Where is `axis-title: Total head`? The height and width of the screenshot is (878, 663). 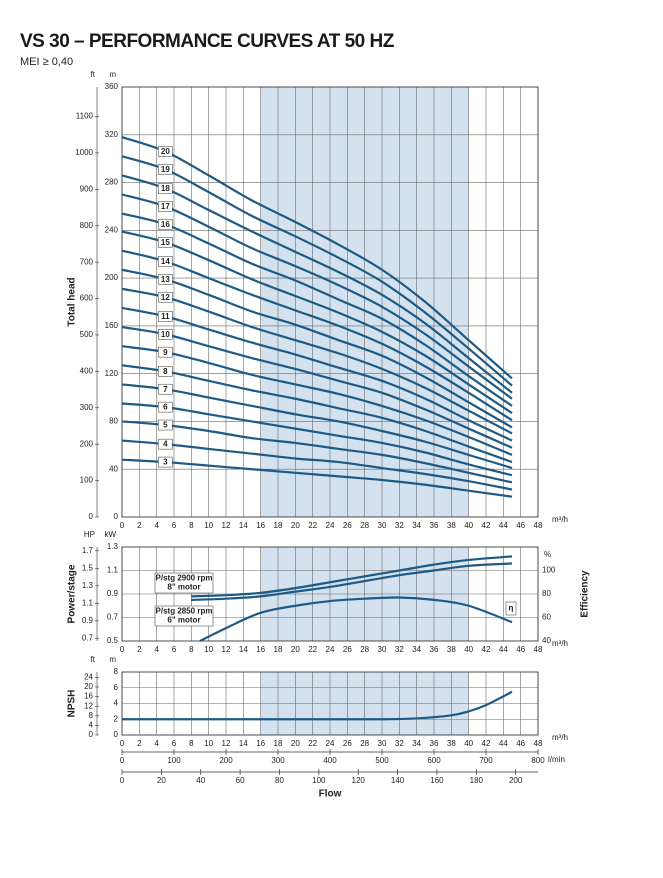 axis-title: Total head is located at coordinates (72, 301).